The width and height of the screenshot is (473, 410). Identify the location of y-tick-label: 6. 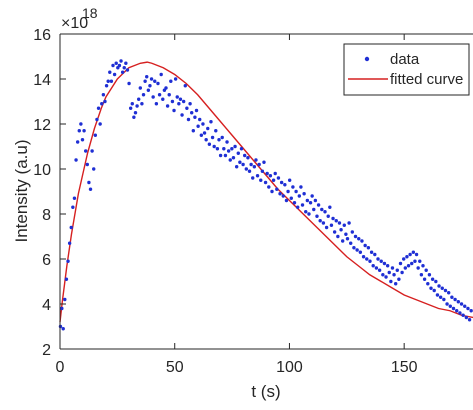
(46, 260).